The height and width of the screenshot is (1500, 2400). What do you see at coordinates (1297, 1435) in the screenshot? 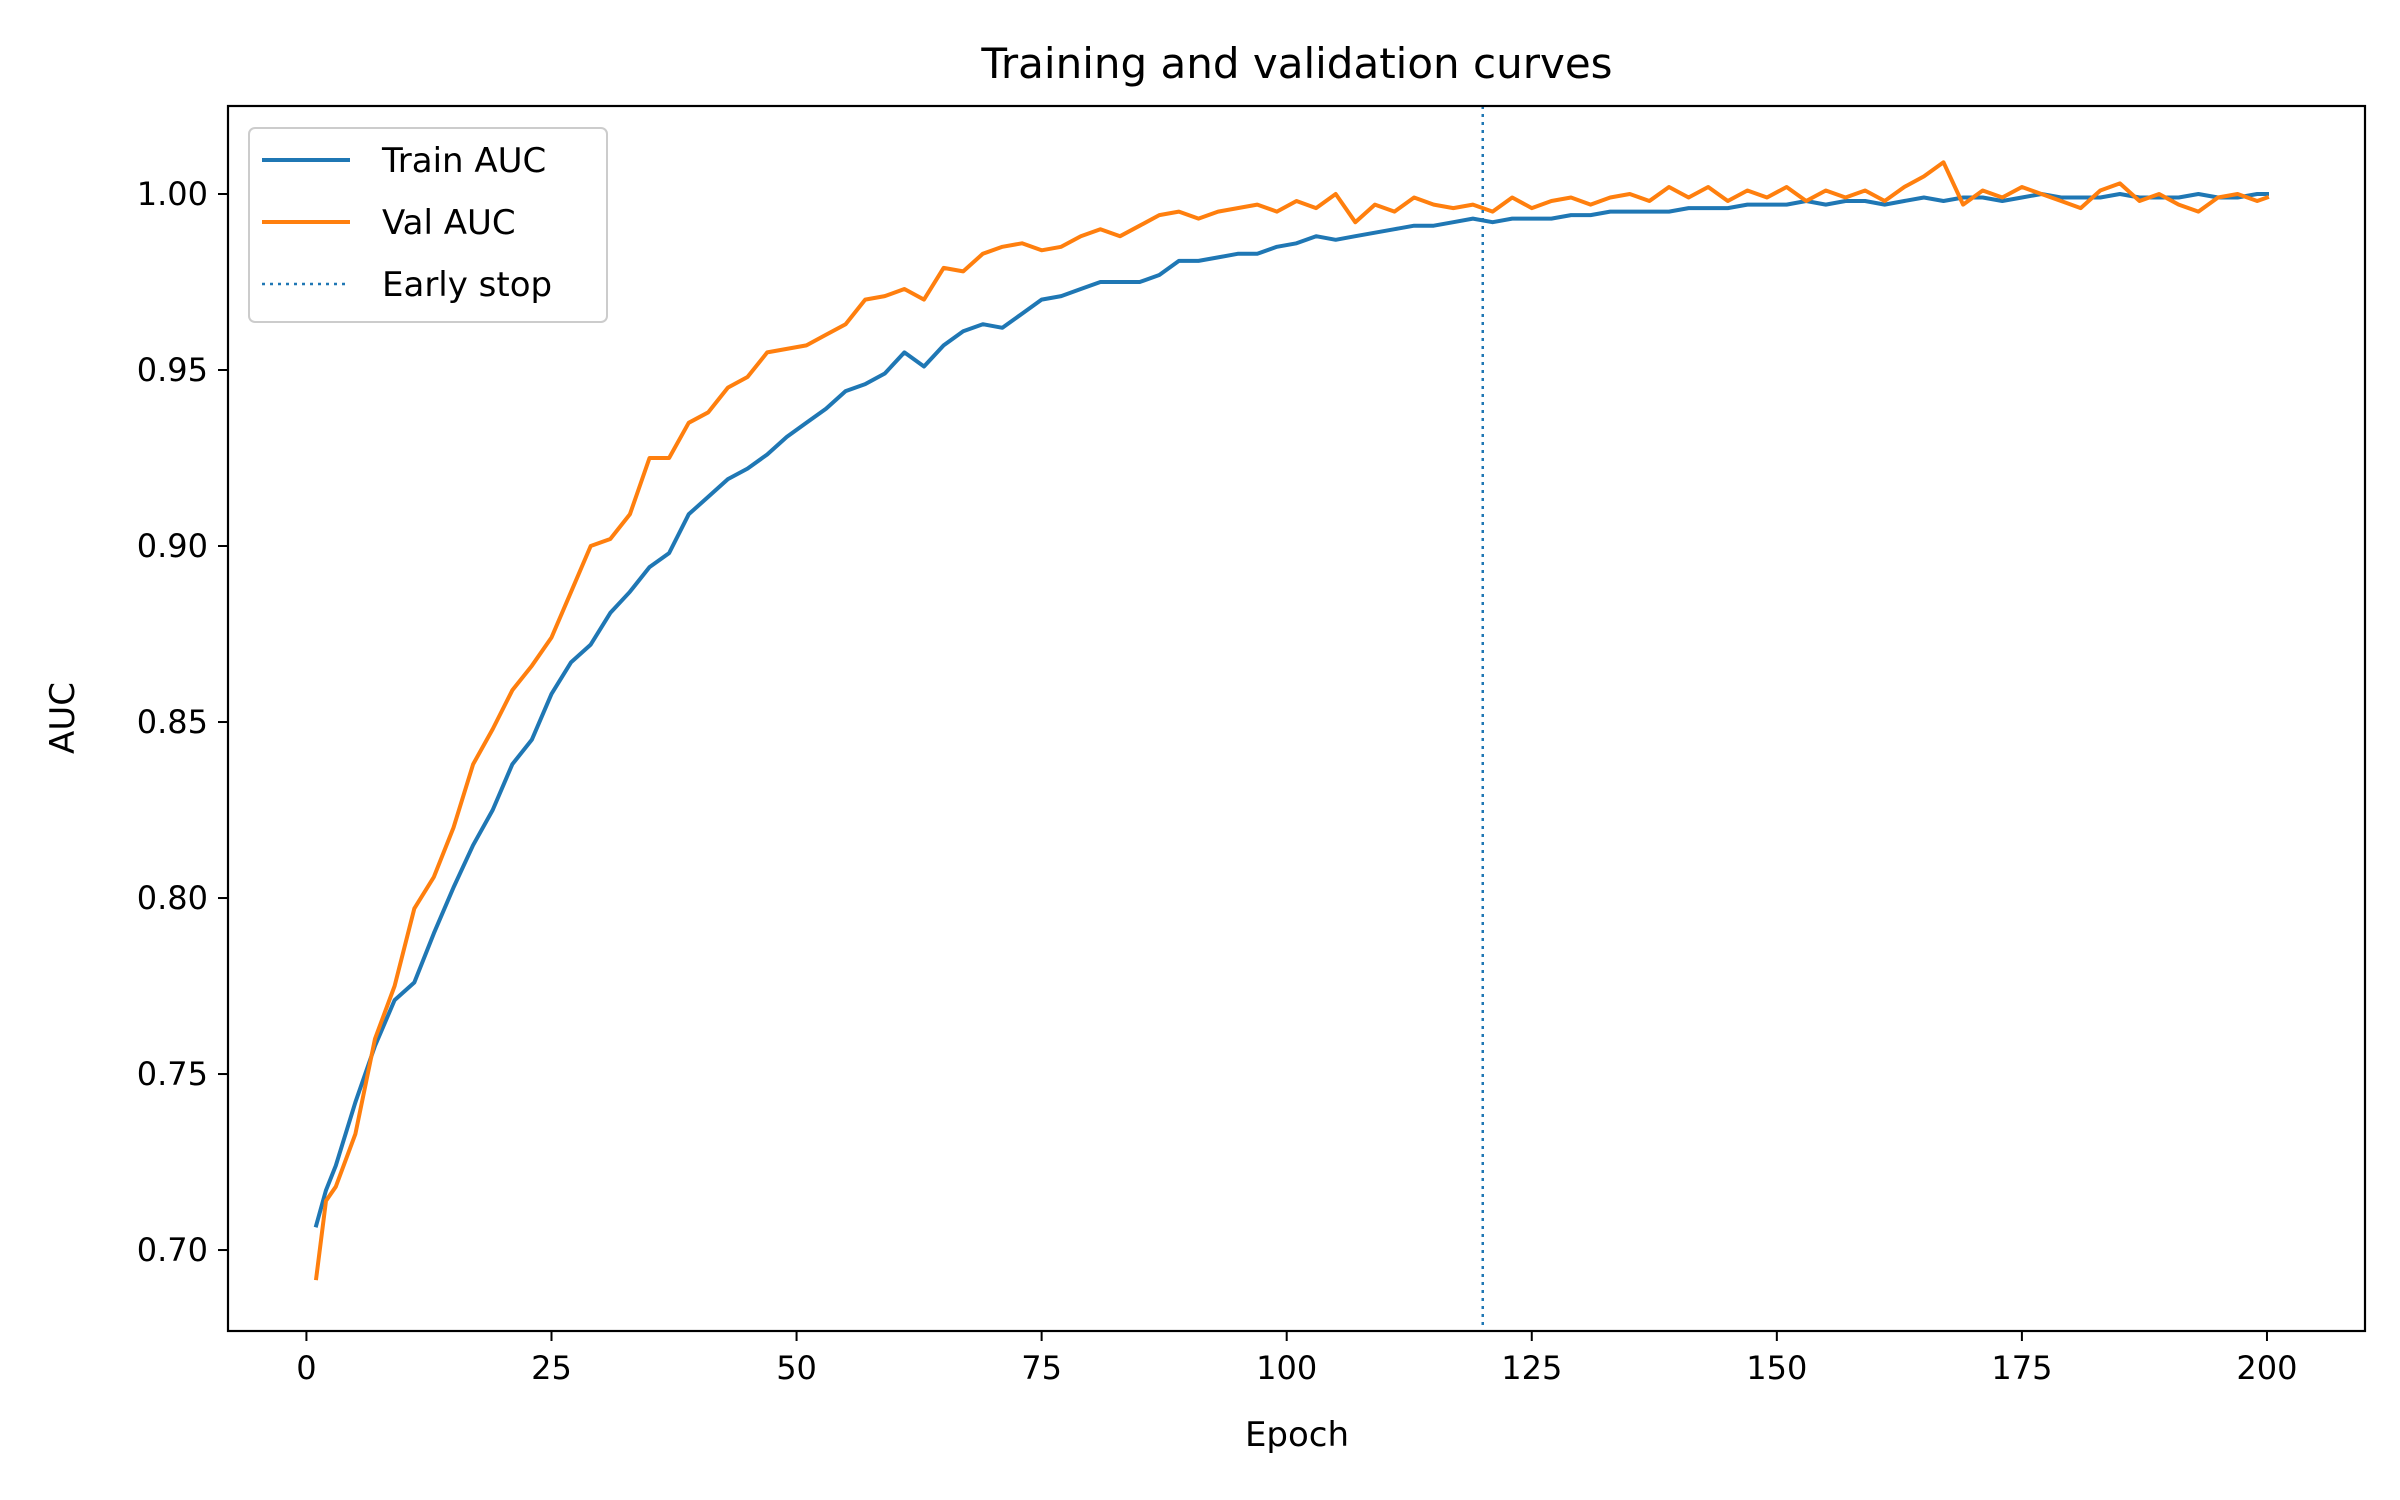
I see `x-axis-title: Epoch` at bounding box center [1297, 1435].